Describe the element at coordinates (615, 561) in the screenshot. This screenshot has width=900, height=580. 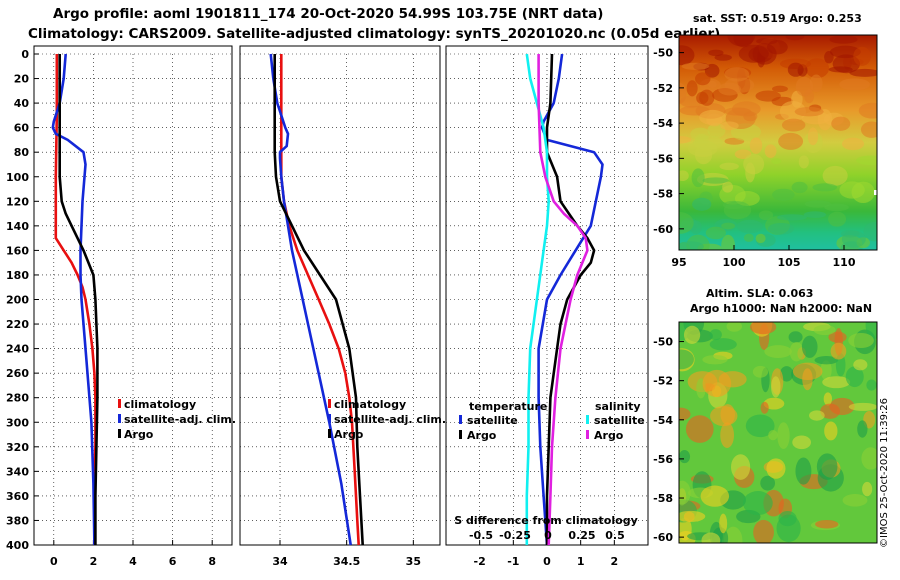
I see `x-tick-label: 2` at that location.